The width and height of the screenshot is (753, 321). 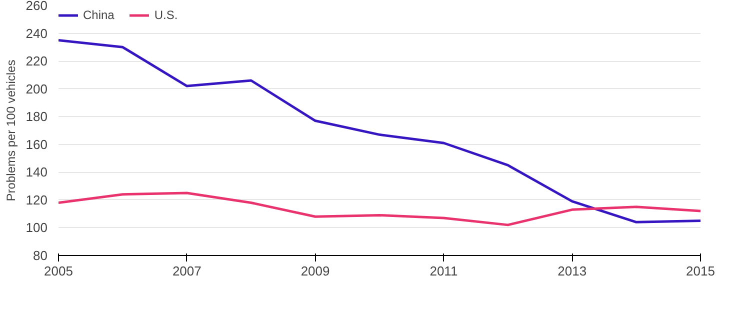 I want to click on line-series, so click(x=379, y=209).